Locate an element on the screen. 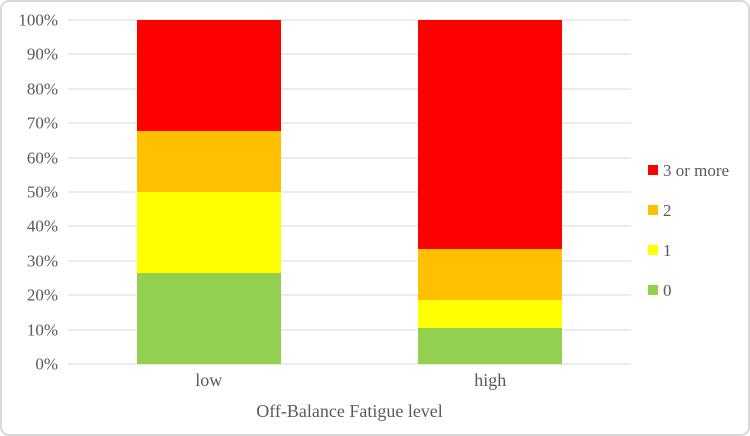 Image resolution: width=750 pixels, height=436 pixels. y-tick-label: 0% is located at coordinates (46, 364).